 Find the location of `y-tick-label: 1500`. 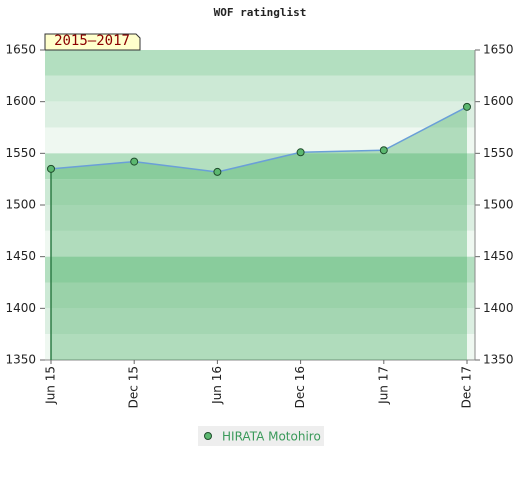

y-tick-label: 1500 is located at coordinates (20, 205).